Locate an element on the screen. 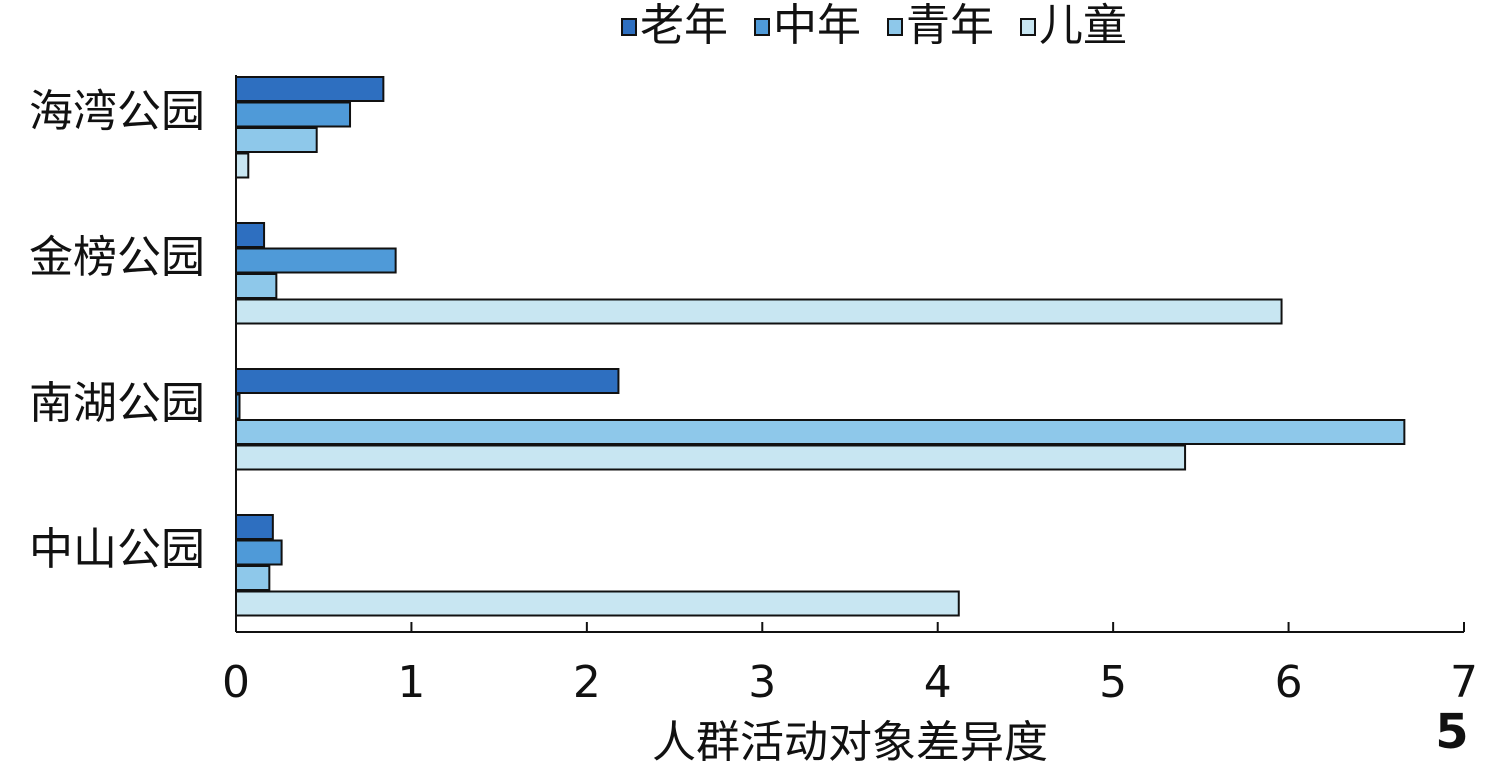 The width and height of the screenshot is (1488, 776). legend-label: 老年 is located at coordinates (684, 25).